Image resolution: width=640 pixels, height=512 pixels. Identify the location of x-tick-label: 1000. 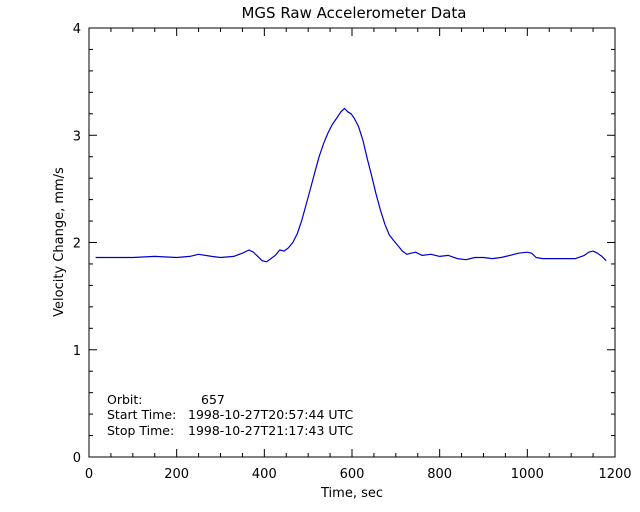
(527, 474).